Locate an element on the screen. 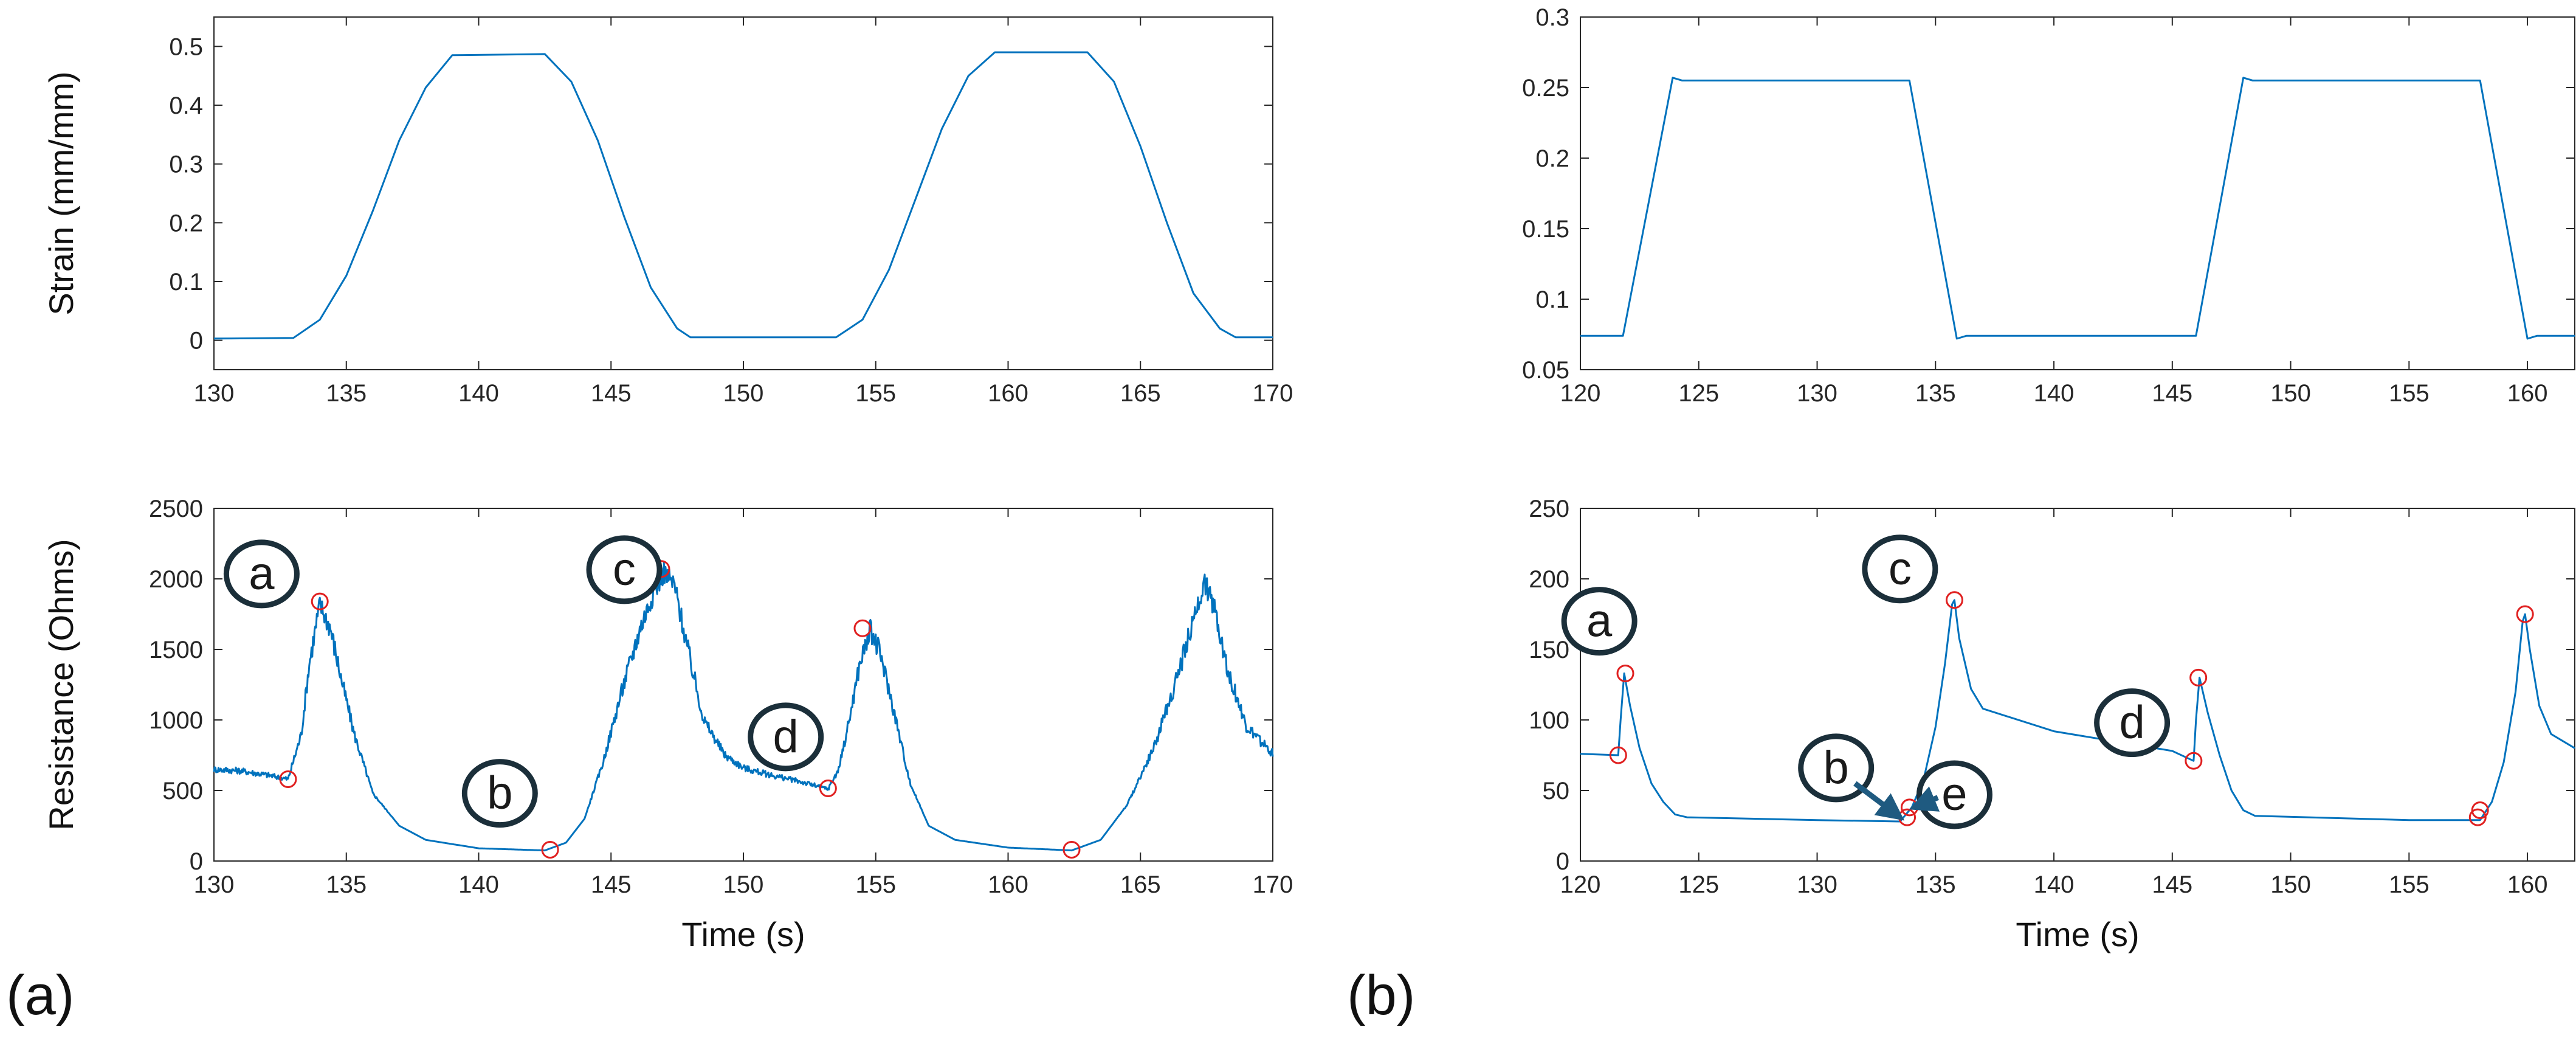  y-tick-label: 0.05 is located at coordinates (1545, 371).